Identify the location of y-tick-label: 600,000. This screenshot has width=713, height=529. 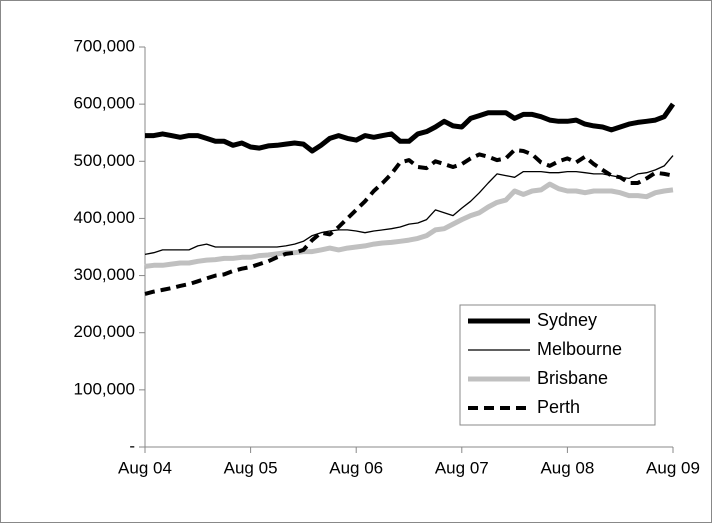
(104, 103).